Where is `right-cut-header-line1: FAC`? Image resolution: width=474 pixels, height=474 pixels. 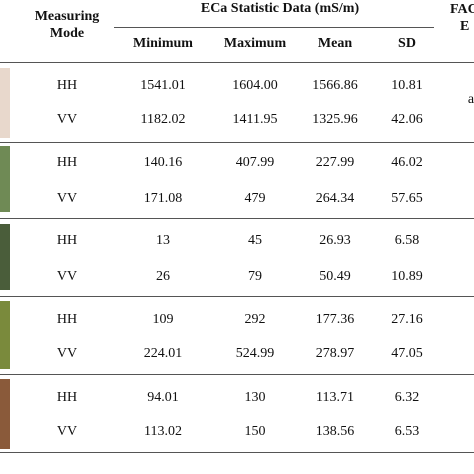 right-cut-header-line1: FAC is located at coordinates (462, 9).